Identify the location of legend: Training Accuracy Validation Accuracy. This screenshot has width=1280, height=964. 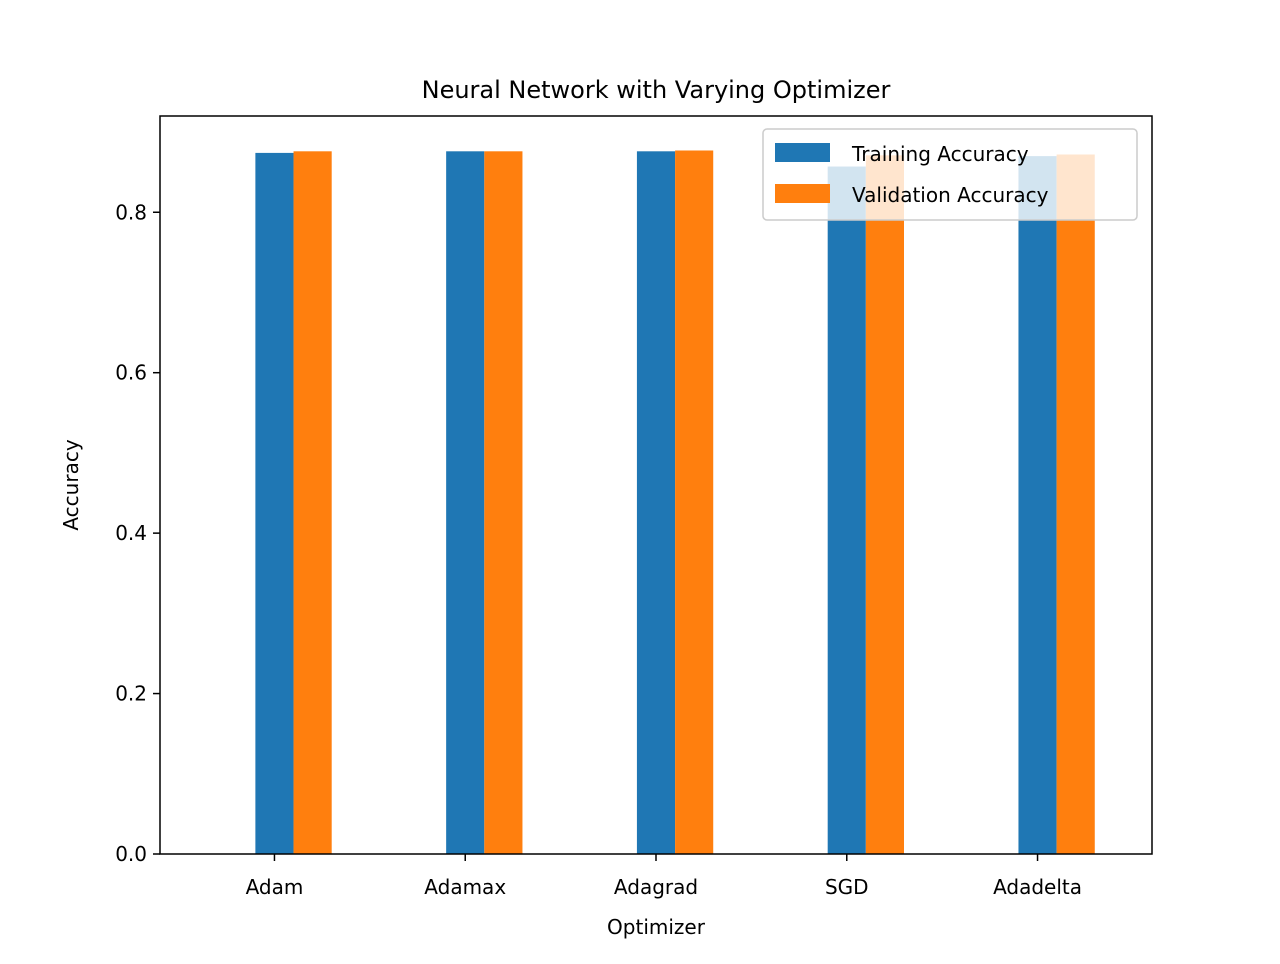
(950, 174).